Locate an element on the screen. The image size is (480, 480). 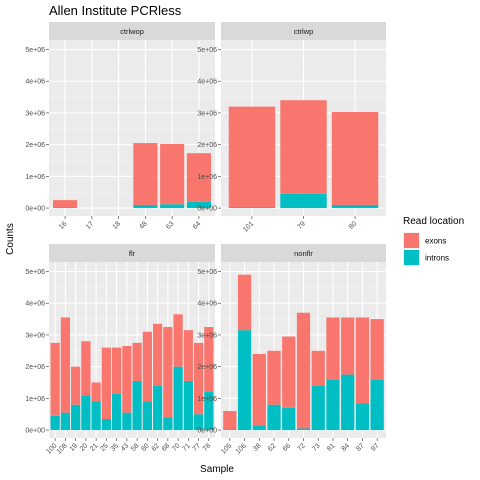
chart-title: Allen Institute PCRless is located at coordinates (115, 10).